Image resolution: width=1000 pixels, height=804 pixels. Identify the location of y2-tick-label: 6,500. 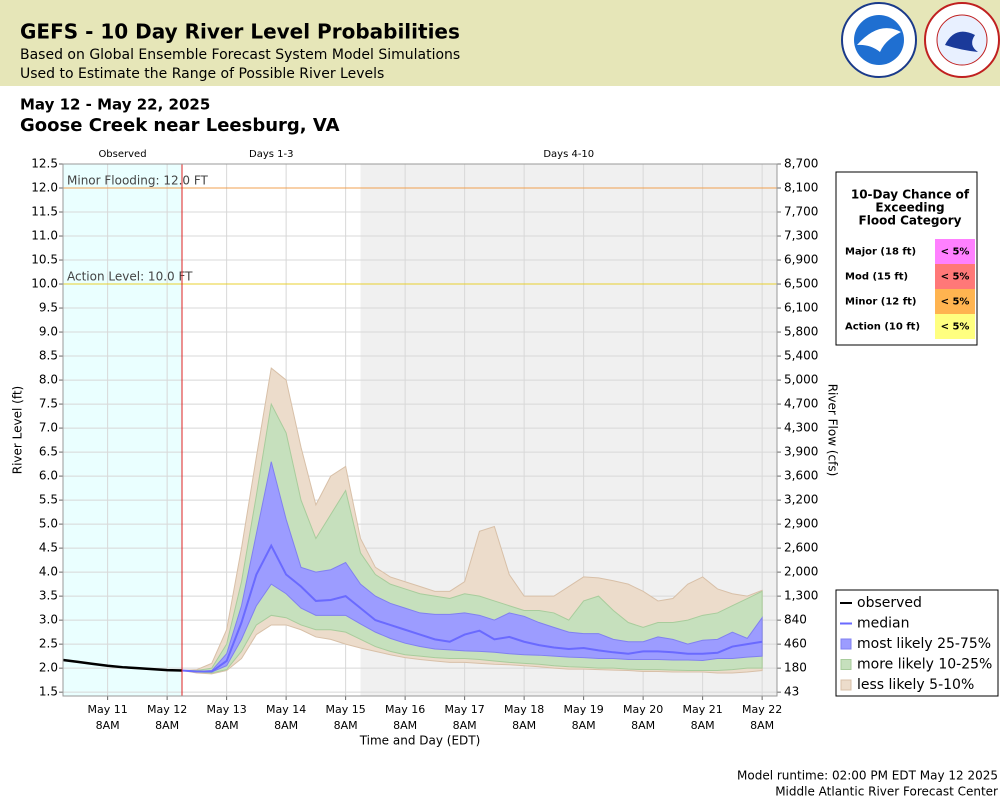
(801, 284).